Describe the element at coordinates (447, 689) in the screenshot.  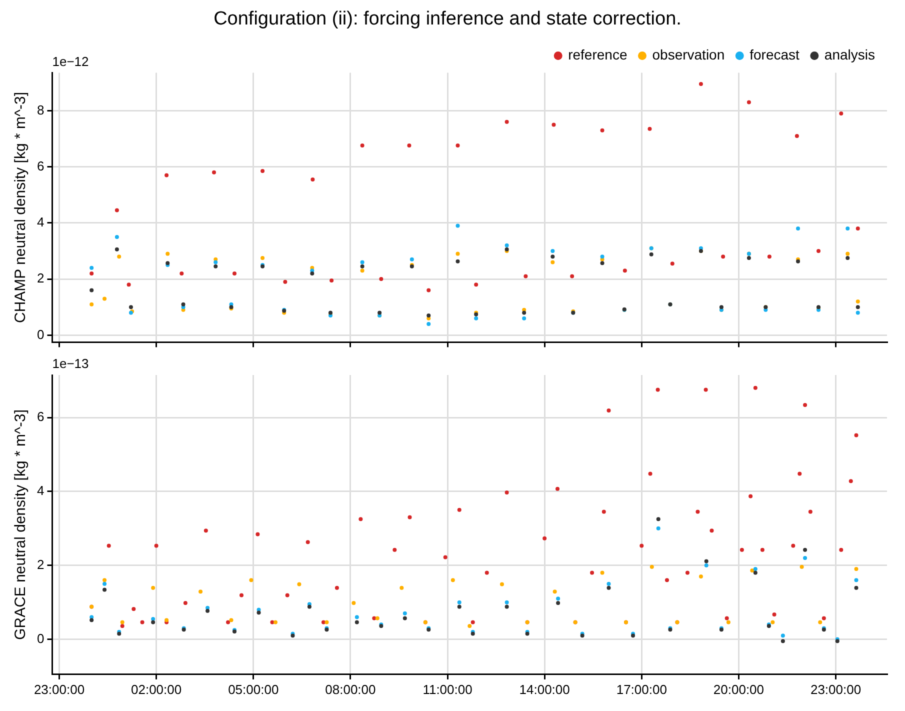
I see `x-tick-label: 11:00:00` at that location.